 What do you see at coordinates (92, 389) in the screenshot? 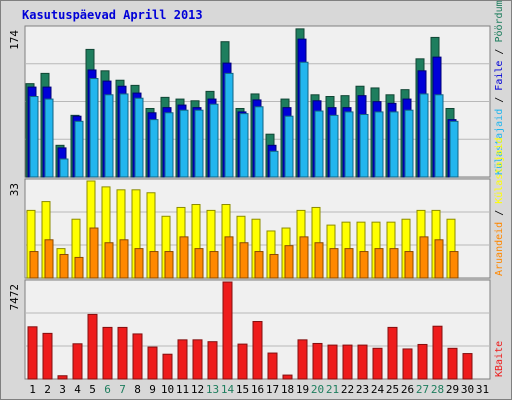
I see `x-tick-label: 5` at bounding box center [92, 389].